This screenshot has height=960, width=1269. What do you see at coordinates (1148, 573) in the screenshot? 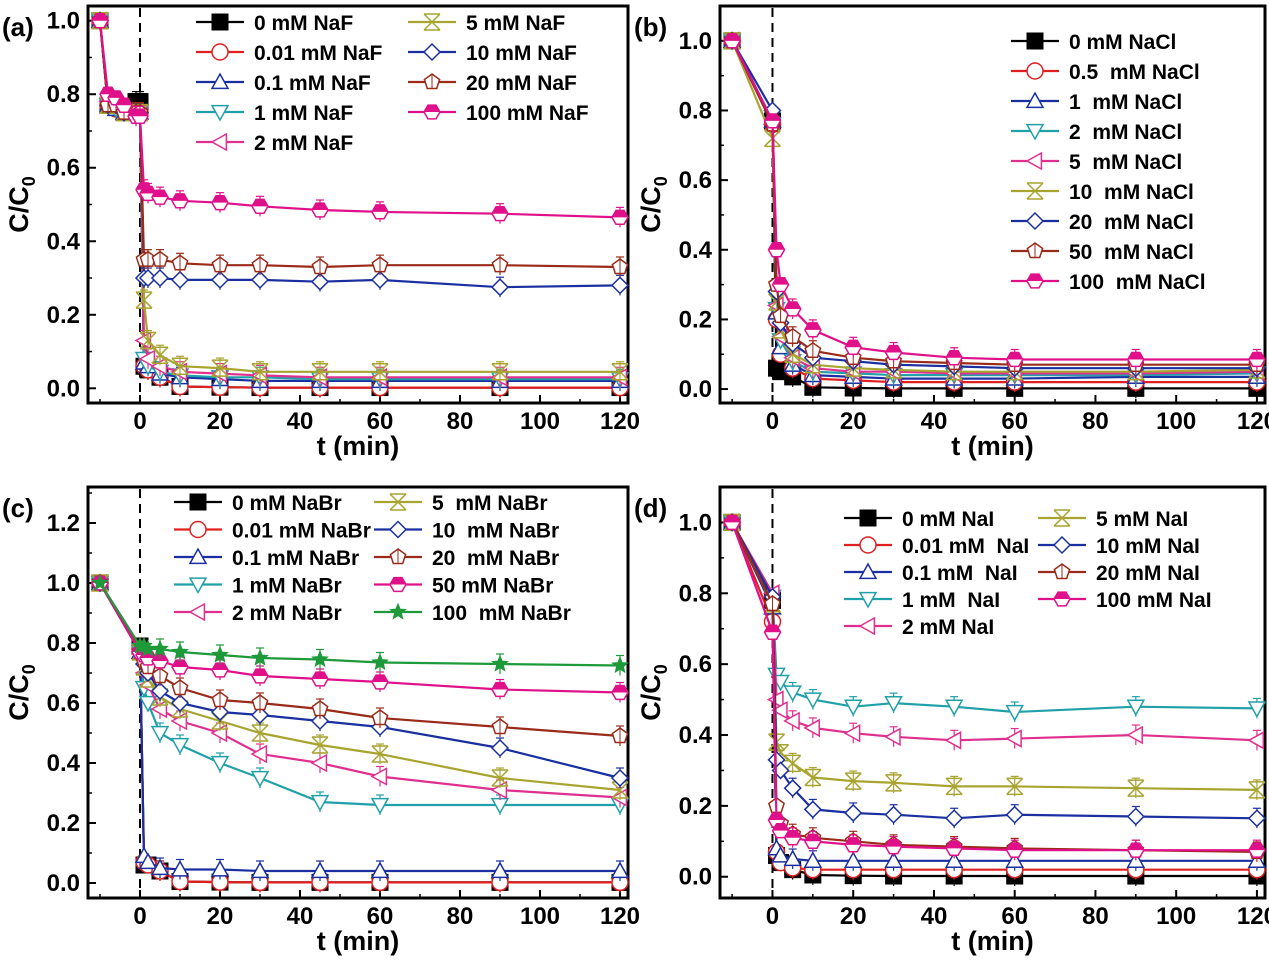
I see `legend-label: 20 mM NaI` at bounding box center [1148, 573].